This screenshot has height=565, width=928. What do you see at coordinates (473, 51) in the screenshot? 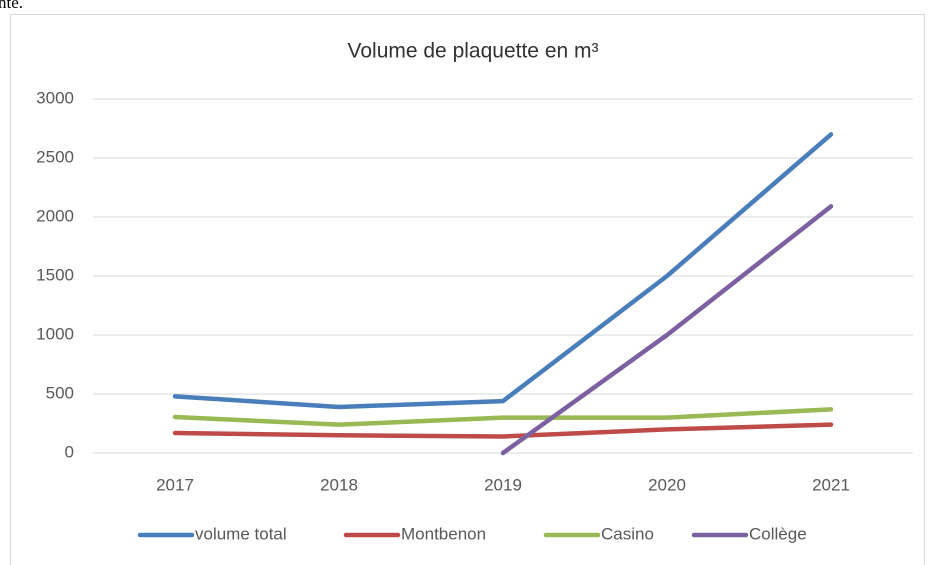
I see `chart-title: Volume de plaquette en m³` at bounding box center [473, 51].